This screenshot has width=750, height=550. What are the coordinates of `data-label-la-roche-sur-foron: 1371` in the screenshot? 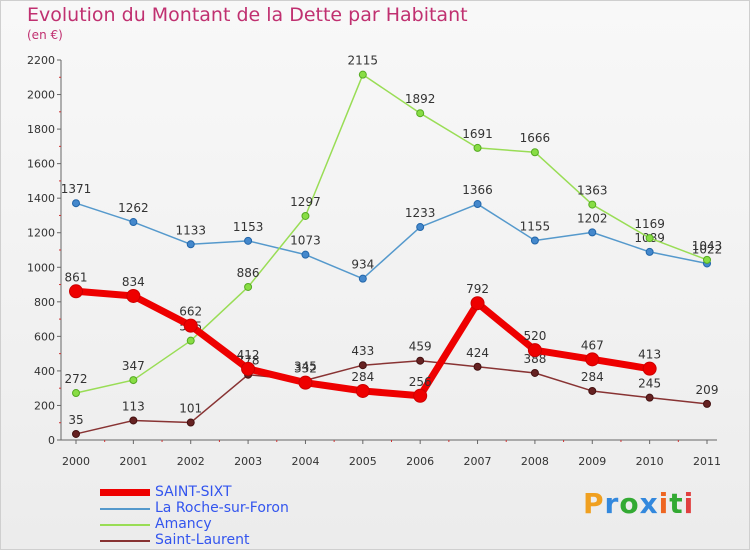 It's located at (76, 189).